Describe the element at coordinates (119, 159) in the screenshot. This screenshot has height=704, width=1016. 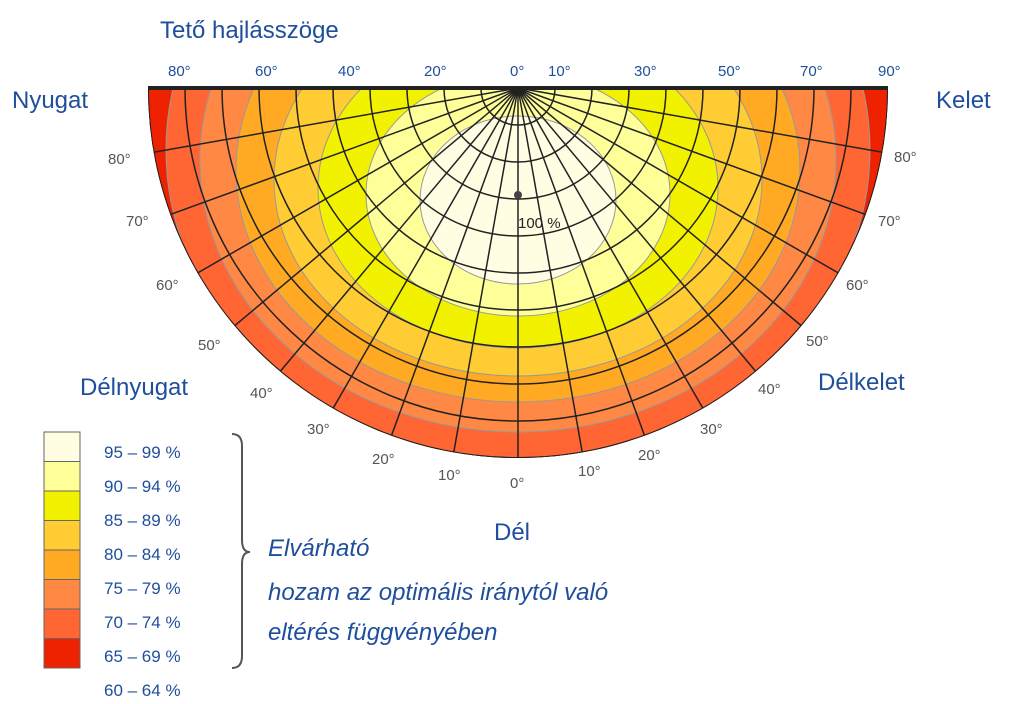
I see `left-tick-label: 80°` at that location.